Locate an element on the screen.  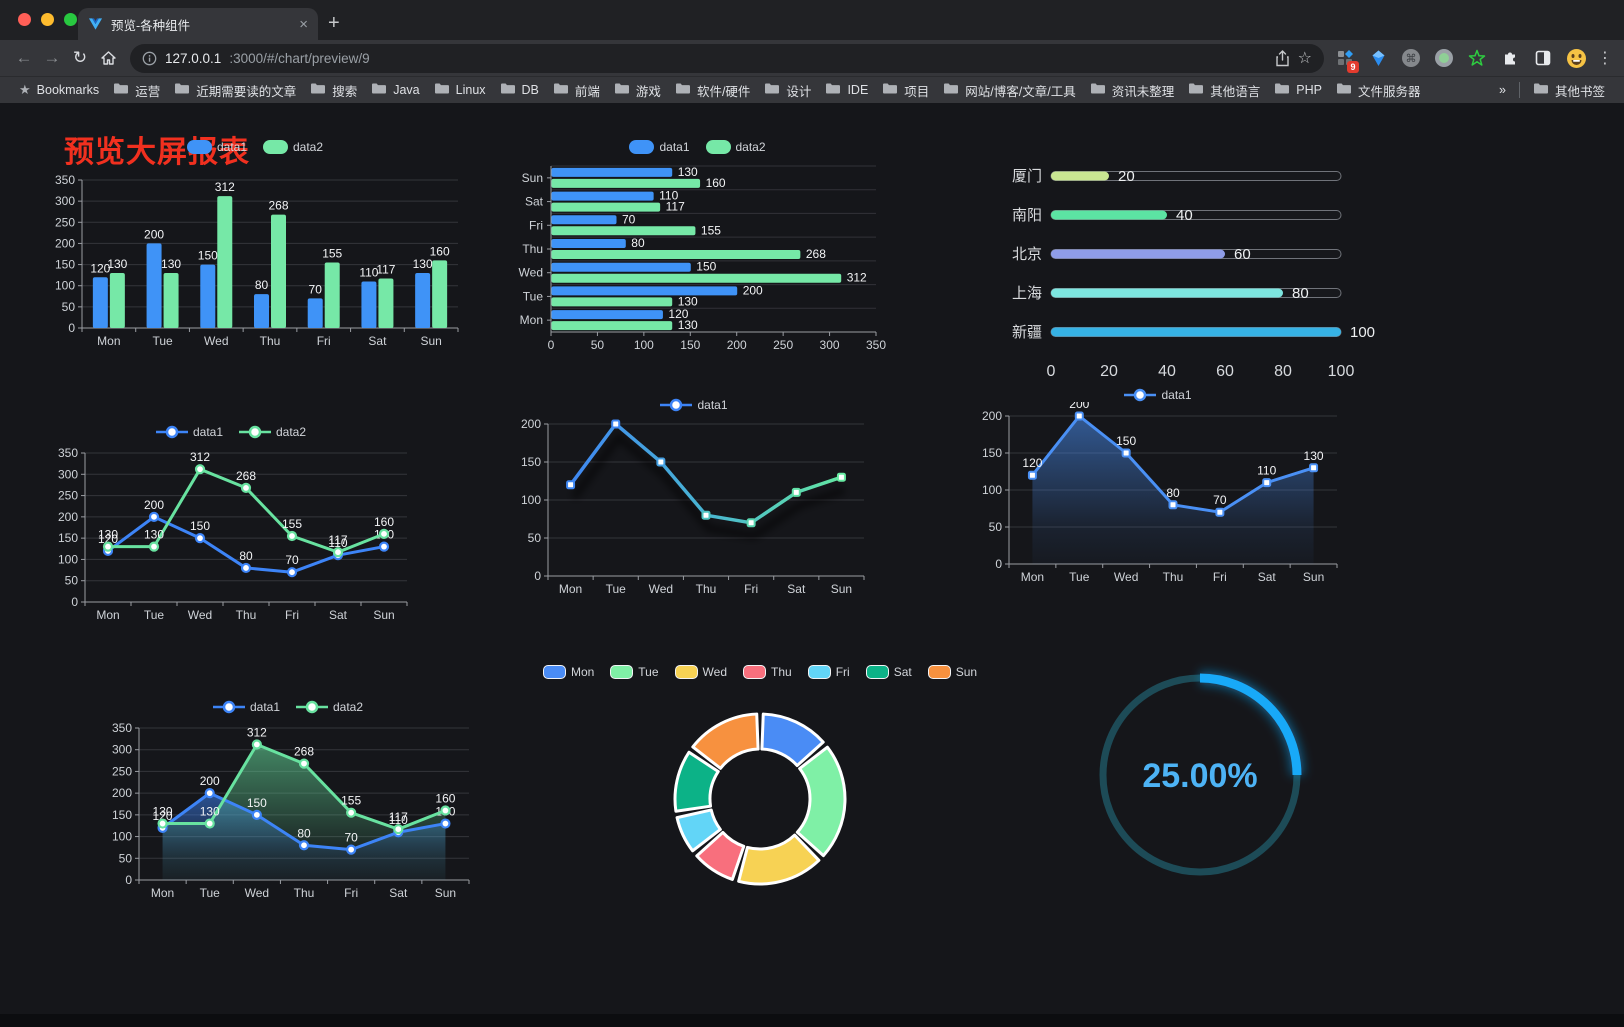
extension-green-dot-icon is located at coordinates (1444, 58).